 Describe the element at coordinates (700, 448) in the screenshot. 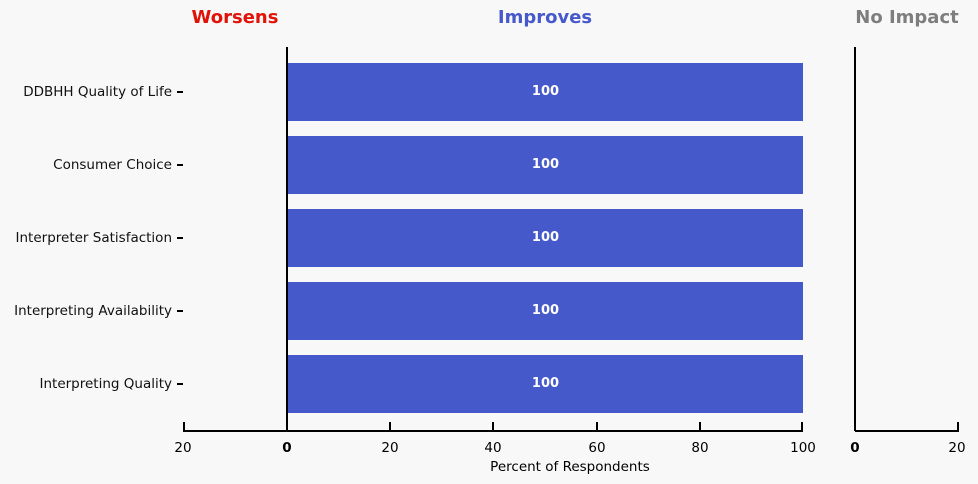

I see `x-tick-label: 80` at that location.